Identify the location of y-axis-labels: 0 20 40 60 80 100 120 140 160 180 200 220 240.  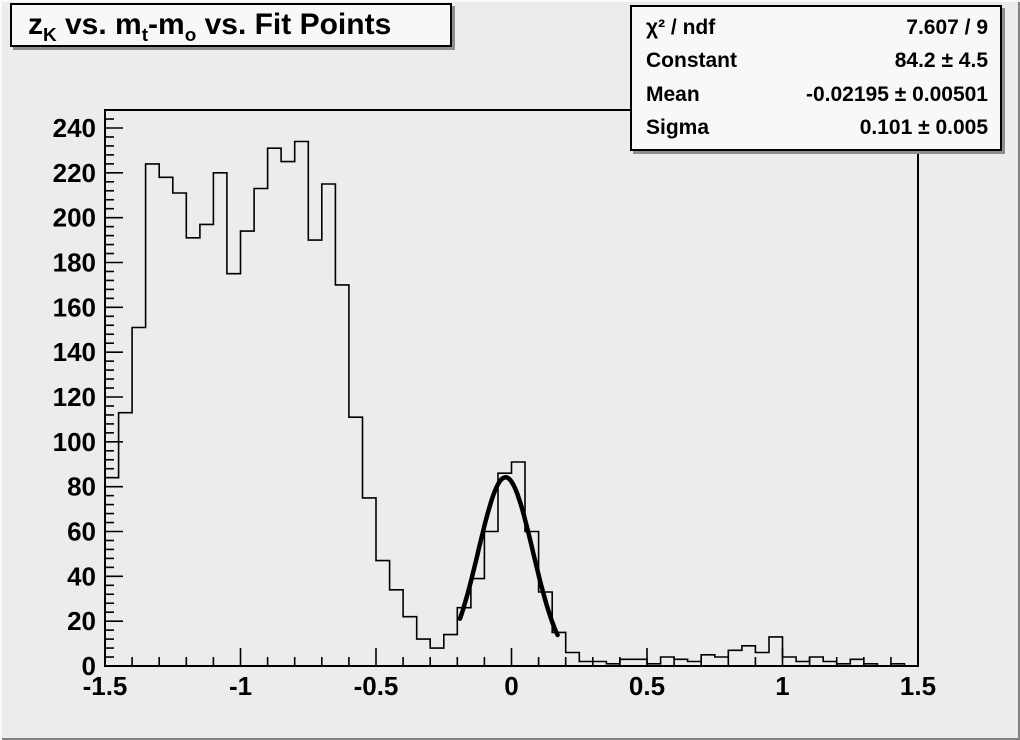
(74, 397).